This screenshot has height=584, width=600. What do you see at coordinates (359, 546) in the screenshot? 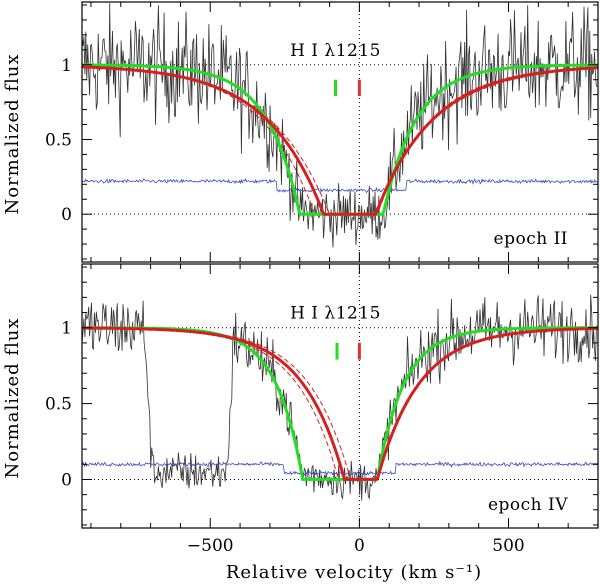
I see `x-tick-label: 0` at bounding box center [359, 546].